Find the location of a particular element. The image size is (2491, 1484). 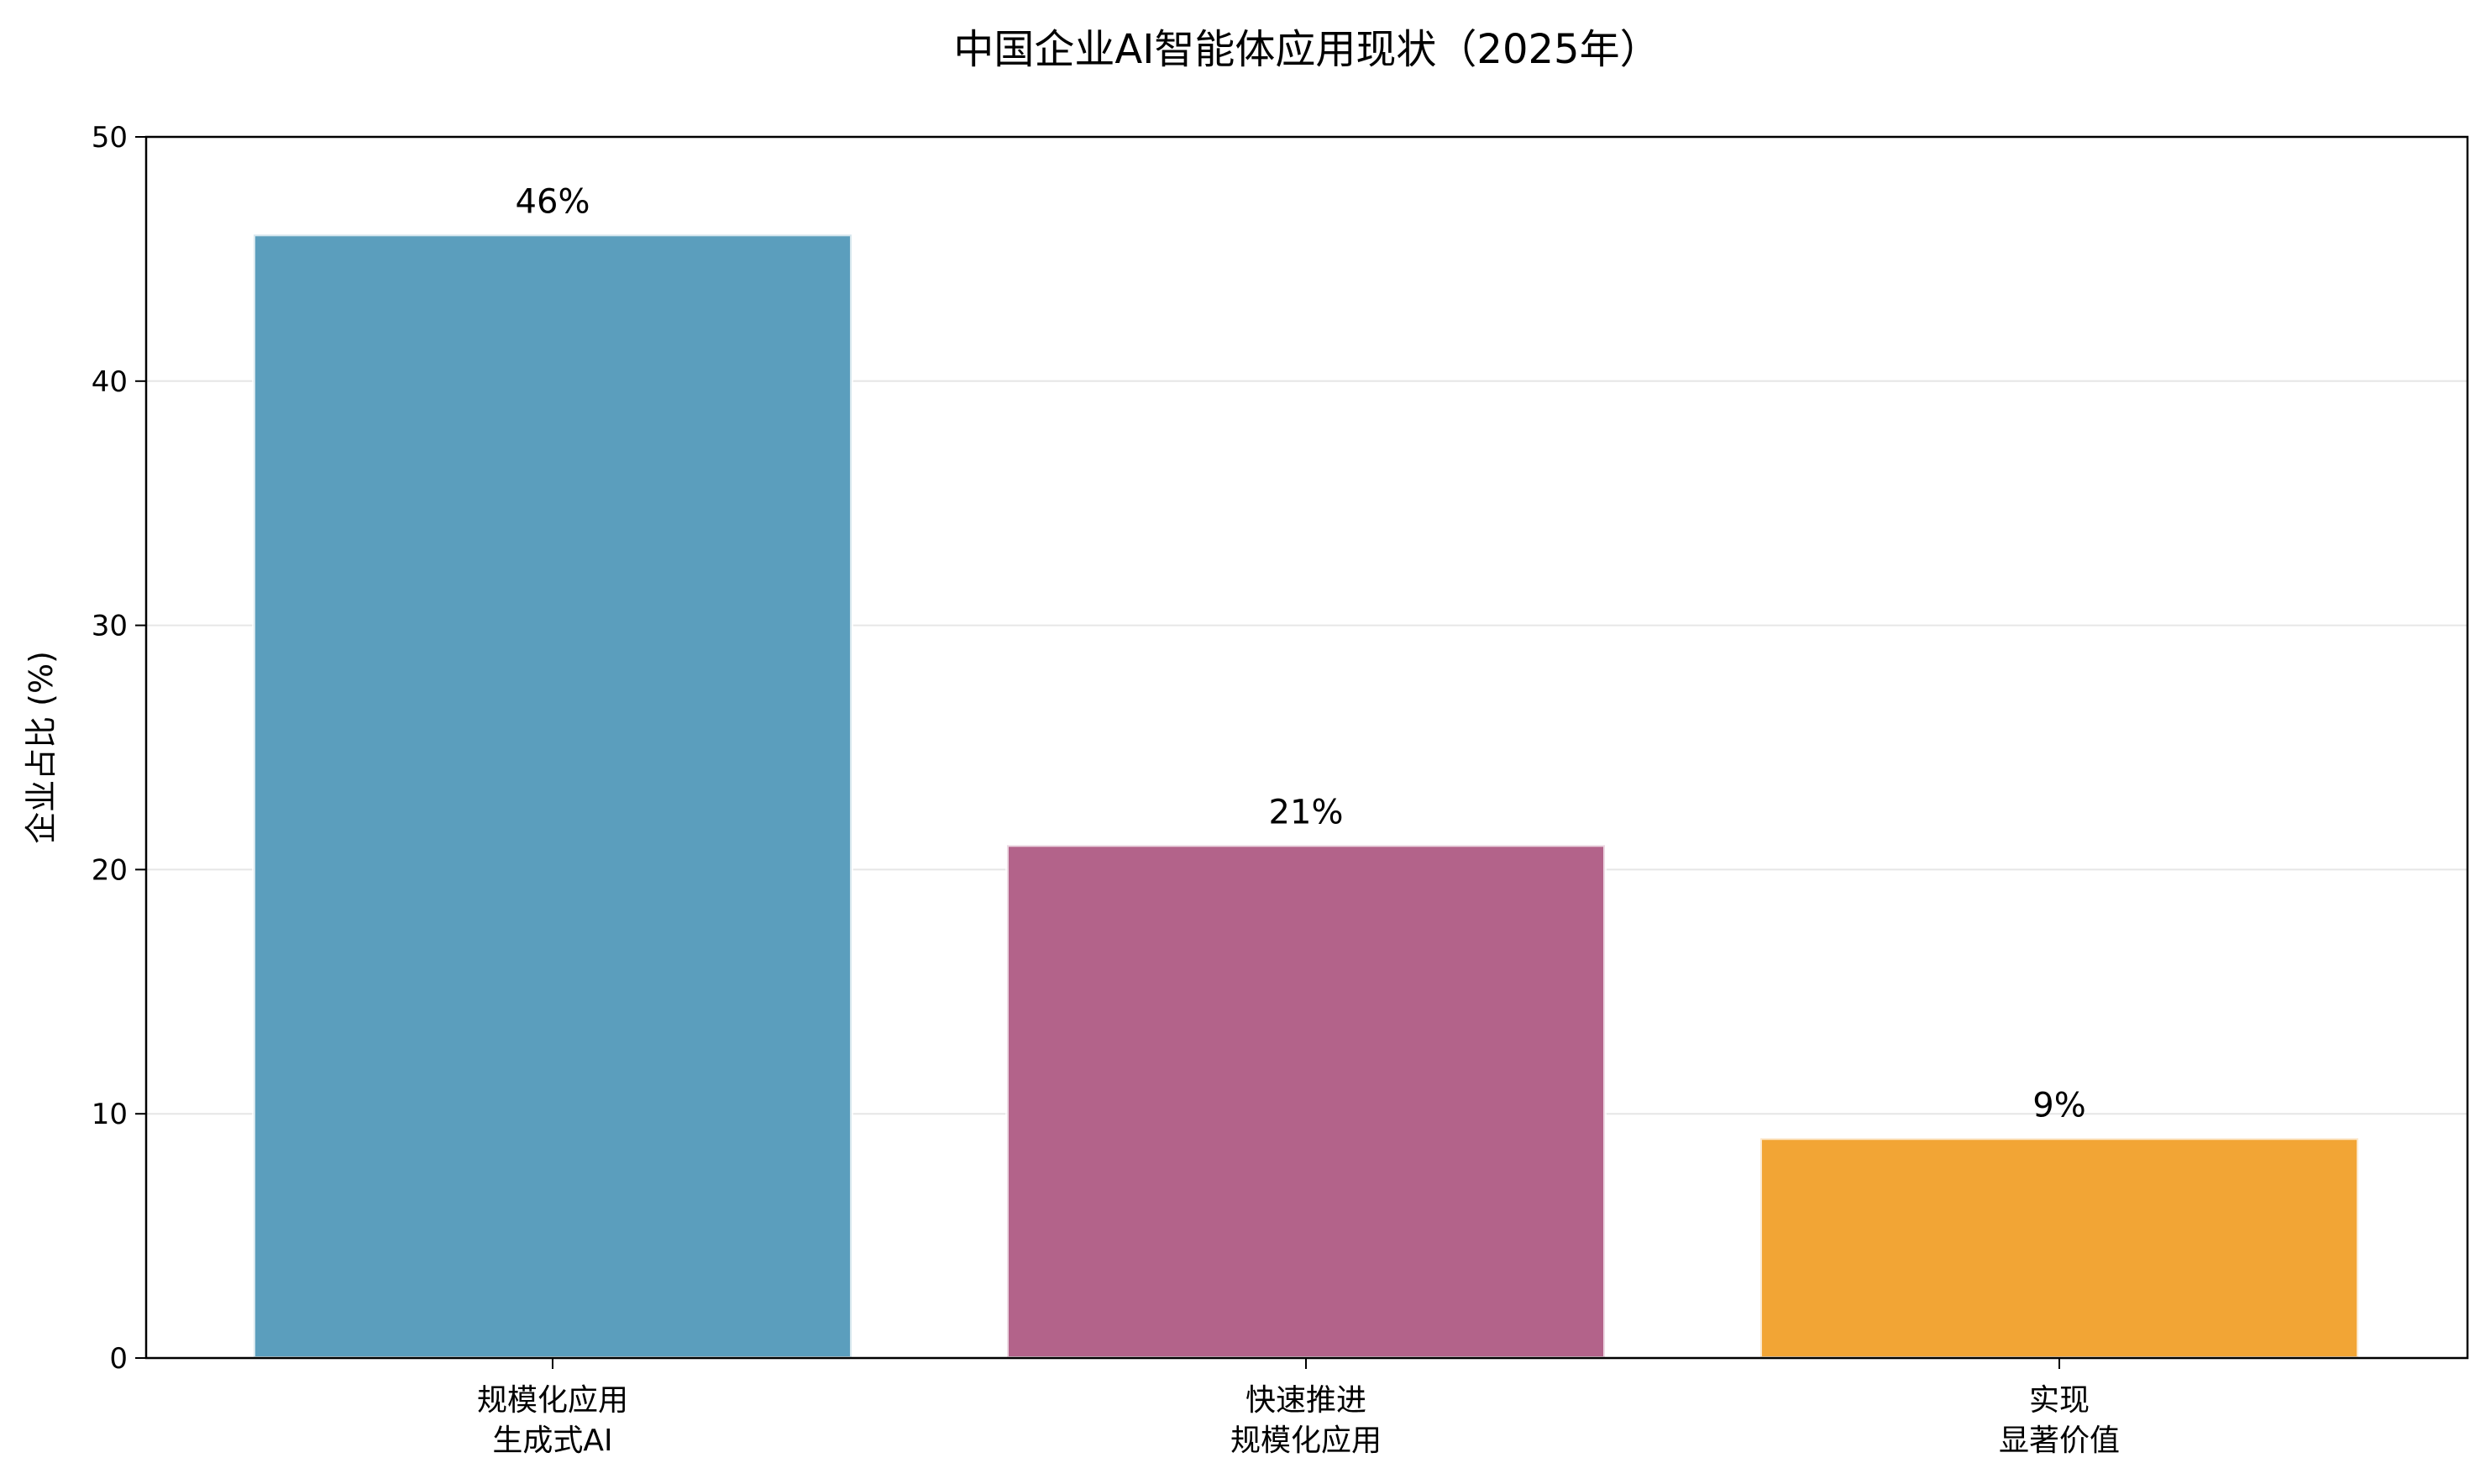

y-tick-label: 50 is located at coordinates (110, 138).